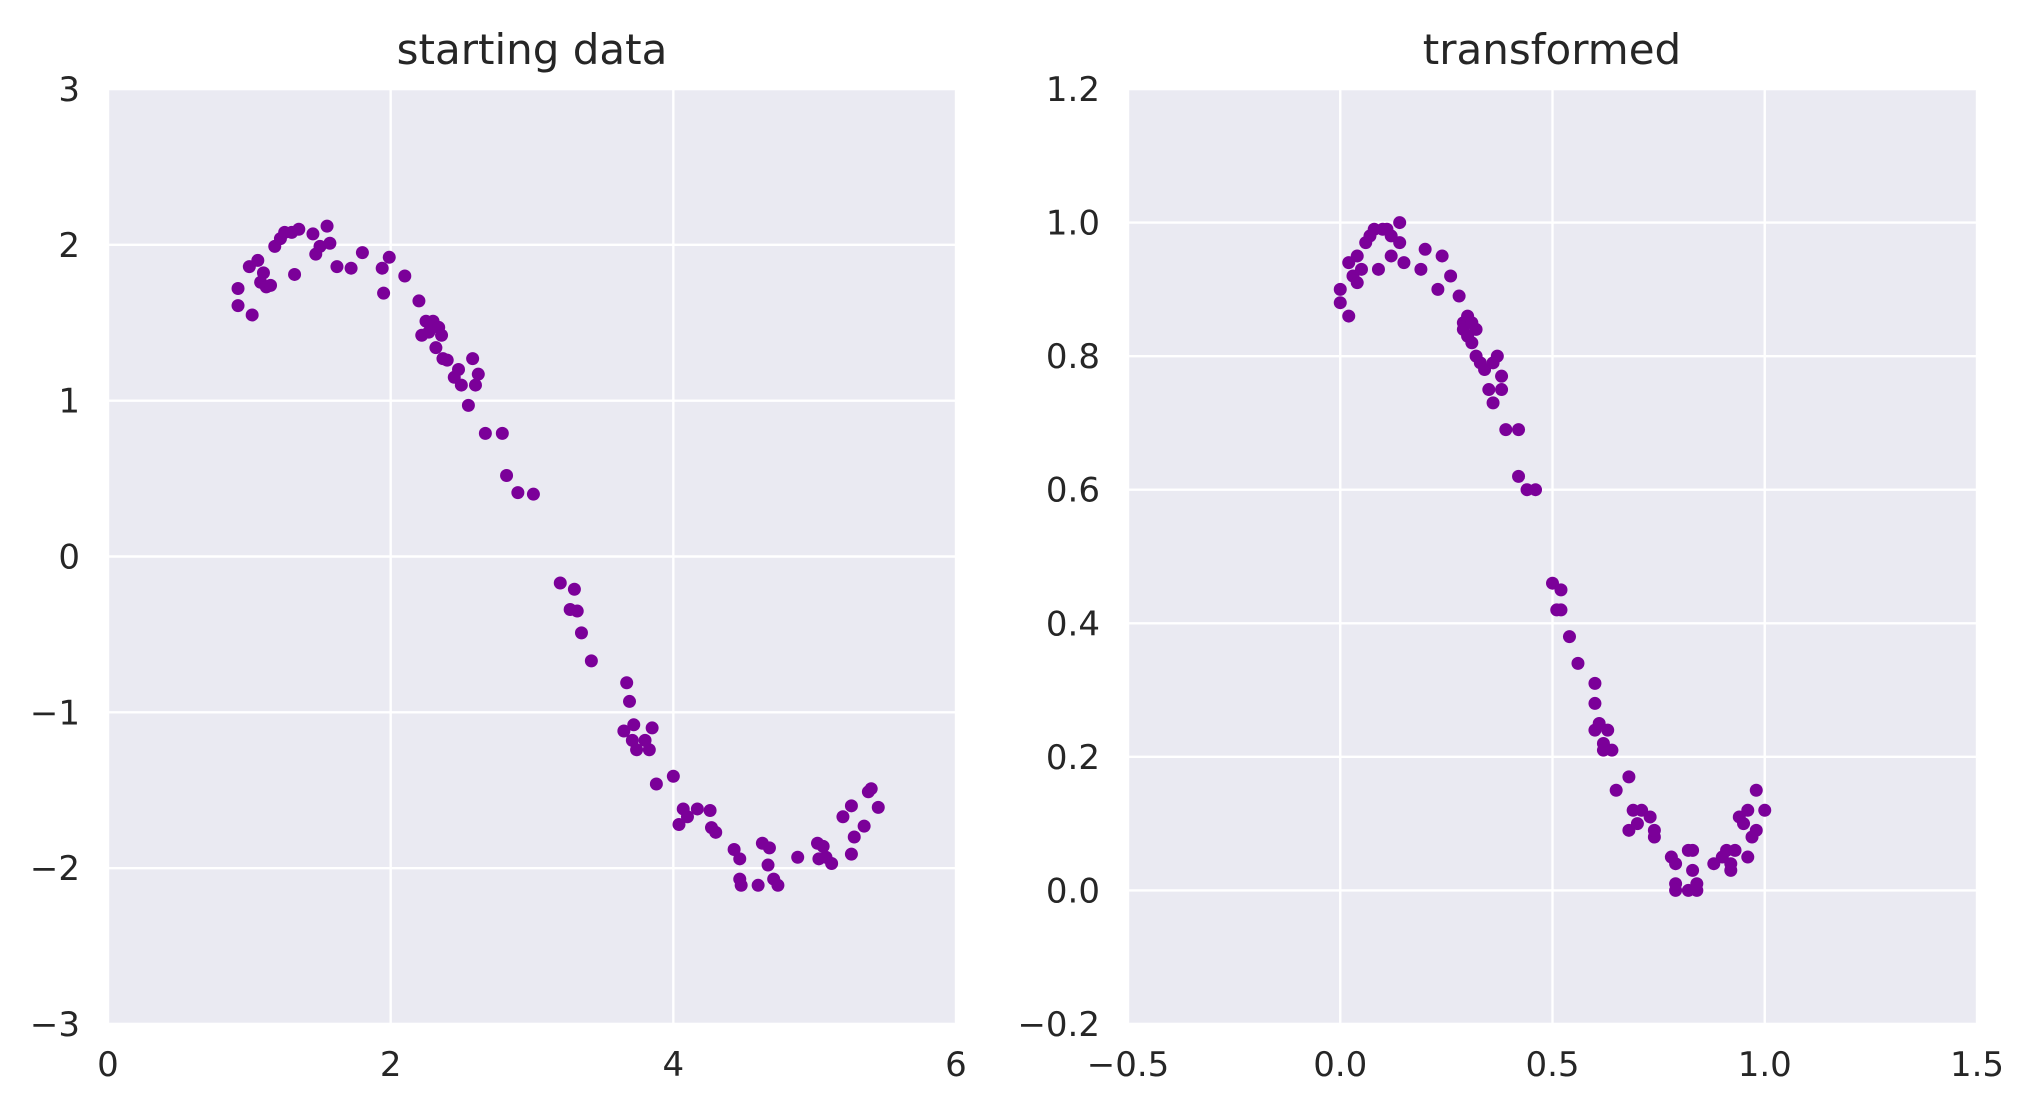 This screenshot has width=2025, height=1114. Describe the element at coordinates (532, 1065) in the screenshot. I see `left-x-tick-labels: 0 2 4 6` at that location.